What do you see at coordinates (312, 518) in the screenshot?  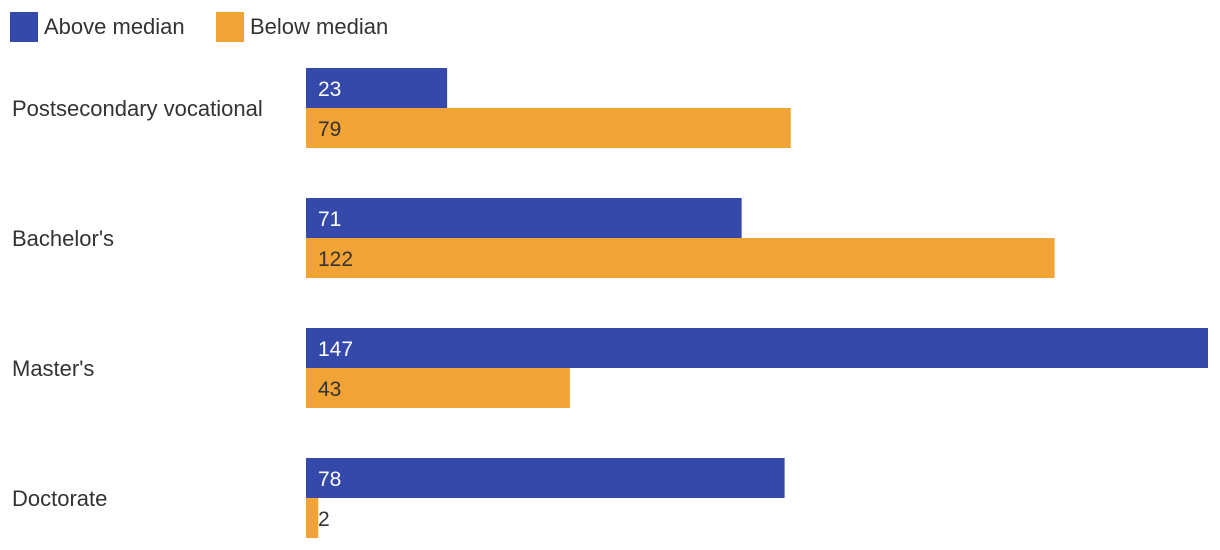 I see `bar-below-median-doctorate` at bounding box center [312, 518].